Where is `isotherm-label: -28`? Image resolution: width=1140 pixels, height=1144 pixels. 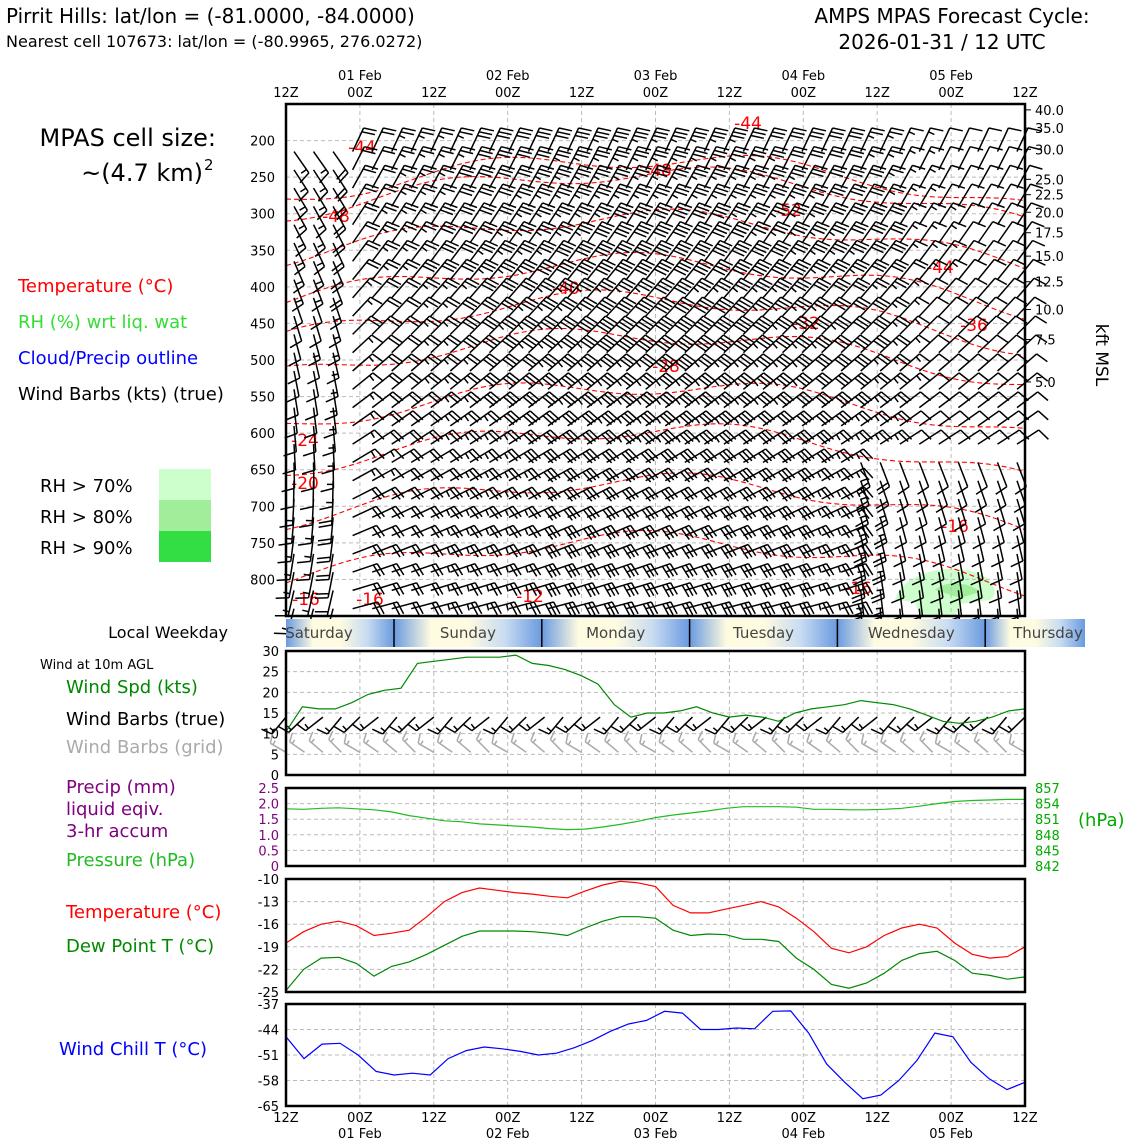 isotherm-label: -28 is located at coordinates (666, 367).